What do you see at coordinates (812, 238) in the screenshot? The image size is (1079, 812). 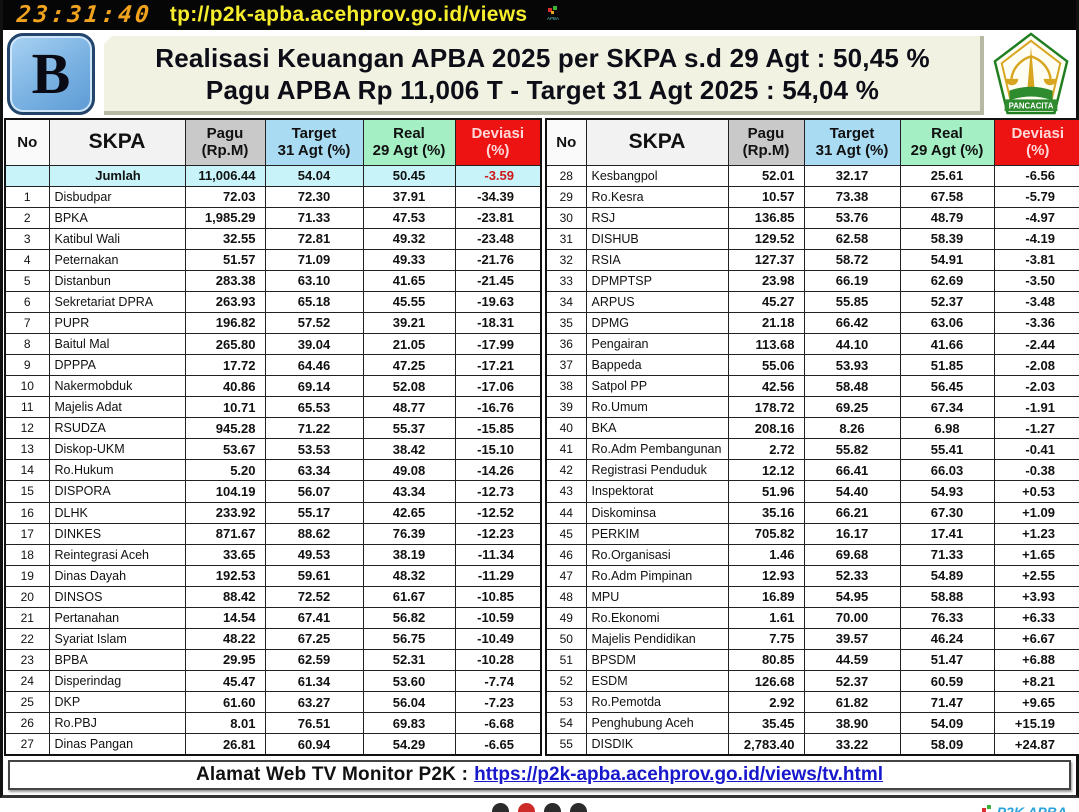 I see `table-row: 31 DISHUB 129.52 62.58 58.39 -4.19` at bounding box center [812, 238].